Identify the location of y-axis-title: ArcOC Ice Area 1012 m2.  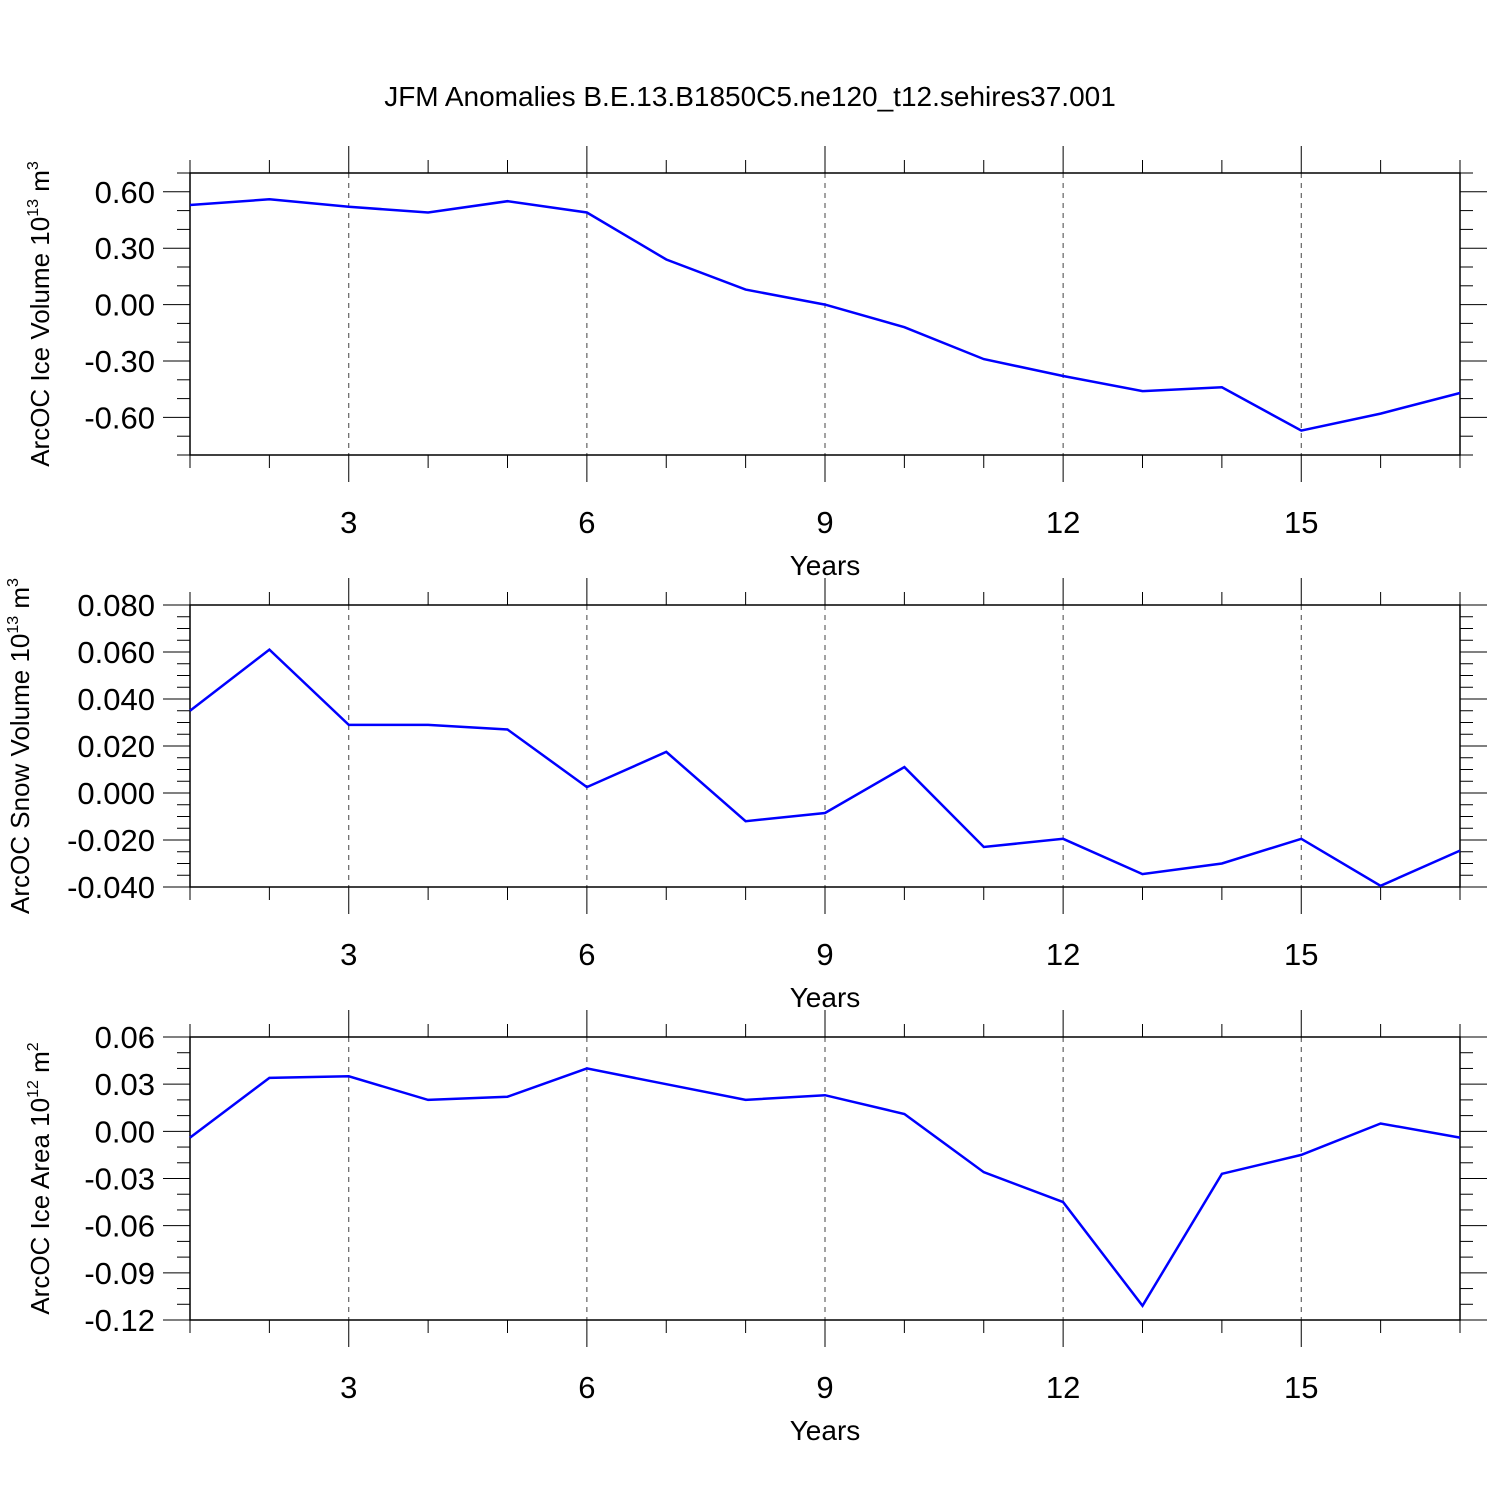
(40, 1178).